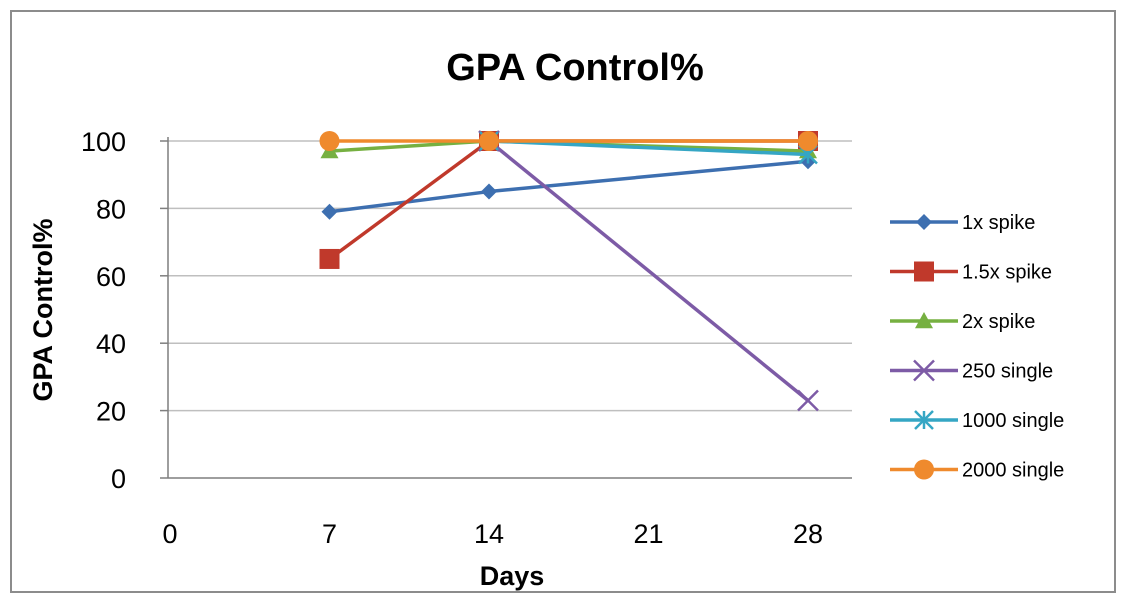 The width and height of the screenshot is (1125, 593). Describe the element at coordinates (103, 142) in the screenshot. I see `y-tick-label: 100` at that location.